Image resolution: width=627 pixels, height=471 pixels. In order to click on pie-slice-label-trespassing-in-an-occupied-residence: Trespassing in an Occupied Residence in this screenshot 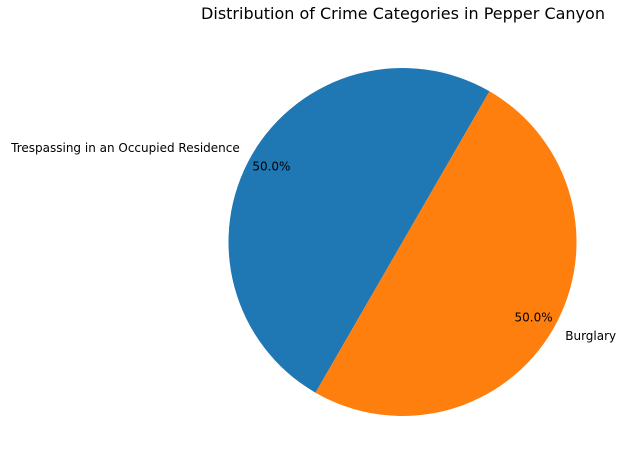, I will do `click(125, 148)`.